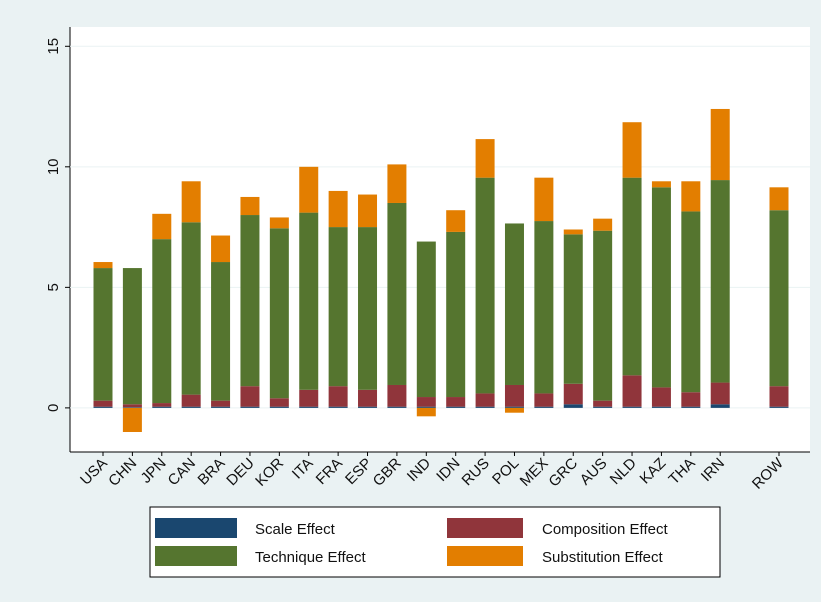 Image resolution: width=821 pixels, height=607 pixels. What do you see at coordinates (295, 529) in the screenshot?
I see `legend-label: Scale Effect` at bounding box center [295, 529].